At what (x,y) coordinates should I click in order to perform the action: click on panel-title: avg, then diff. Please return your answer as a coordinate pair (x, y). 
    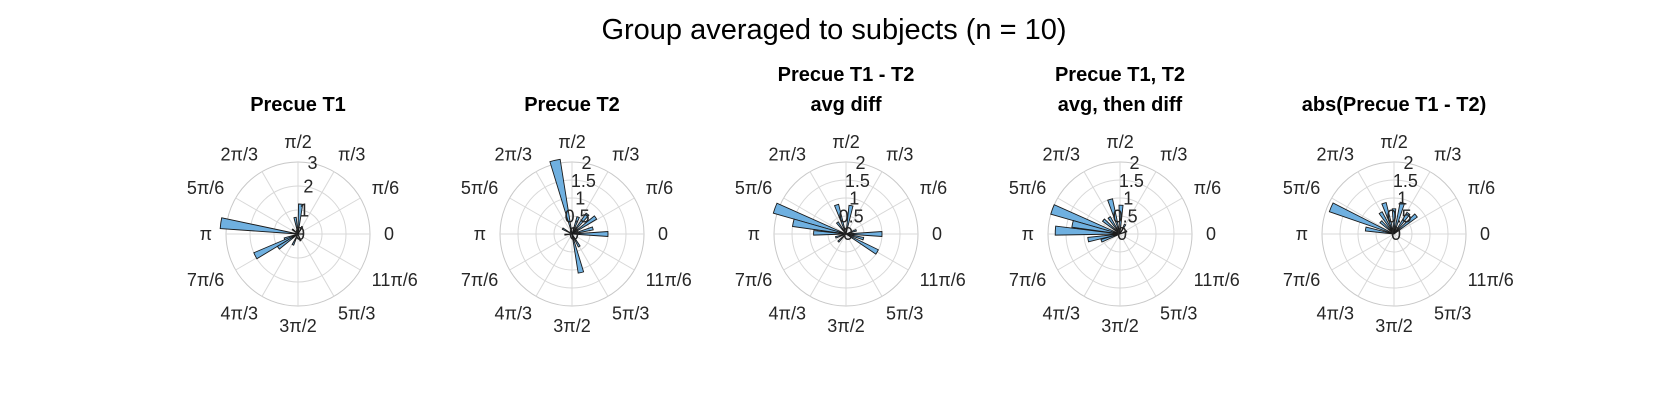
    Looking at the image, I should click on (1120, 105).